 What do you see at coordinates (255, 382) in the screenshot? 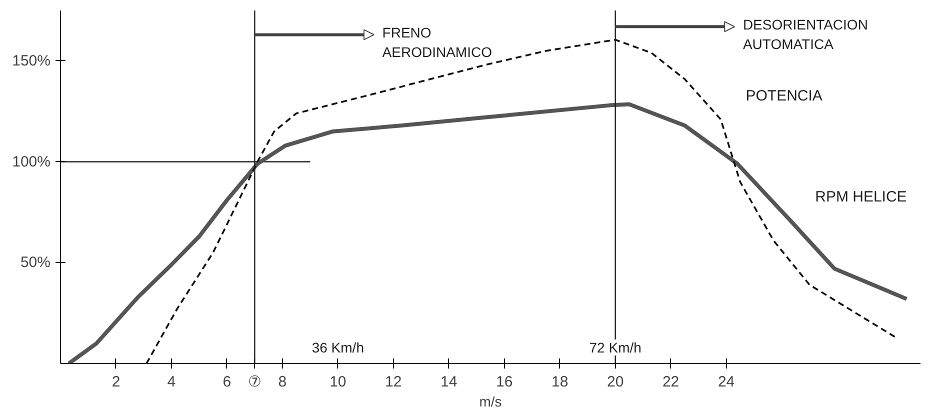
I see `x-tick-label: ⑦` at bounding box center [255, 382].